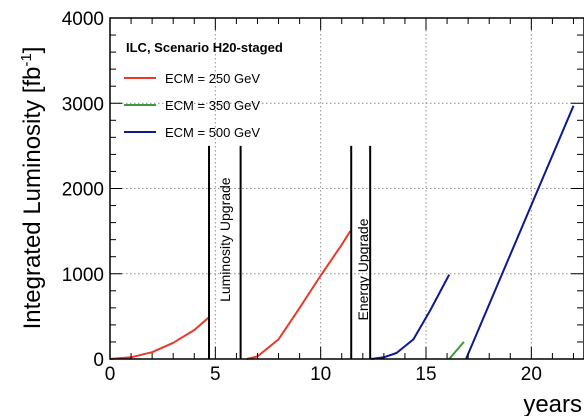 The height and width of the screenshot is (416, 584). What do you see at coordinates (110, 374) in the screenshot?
I see `x-tick-label: 0` at bounding box center [110, 374].